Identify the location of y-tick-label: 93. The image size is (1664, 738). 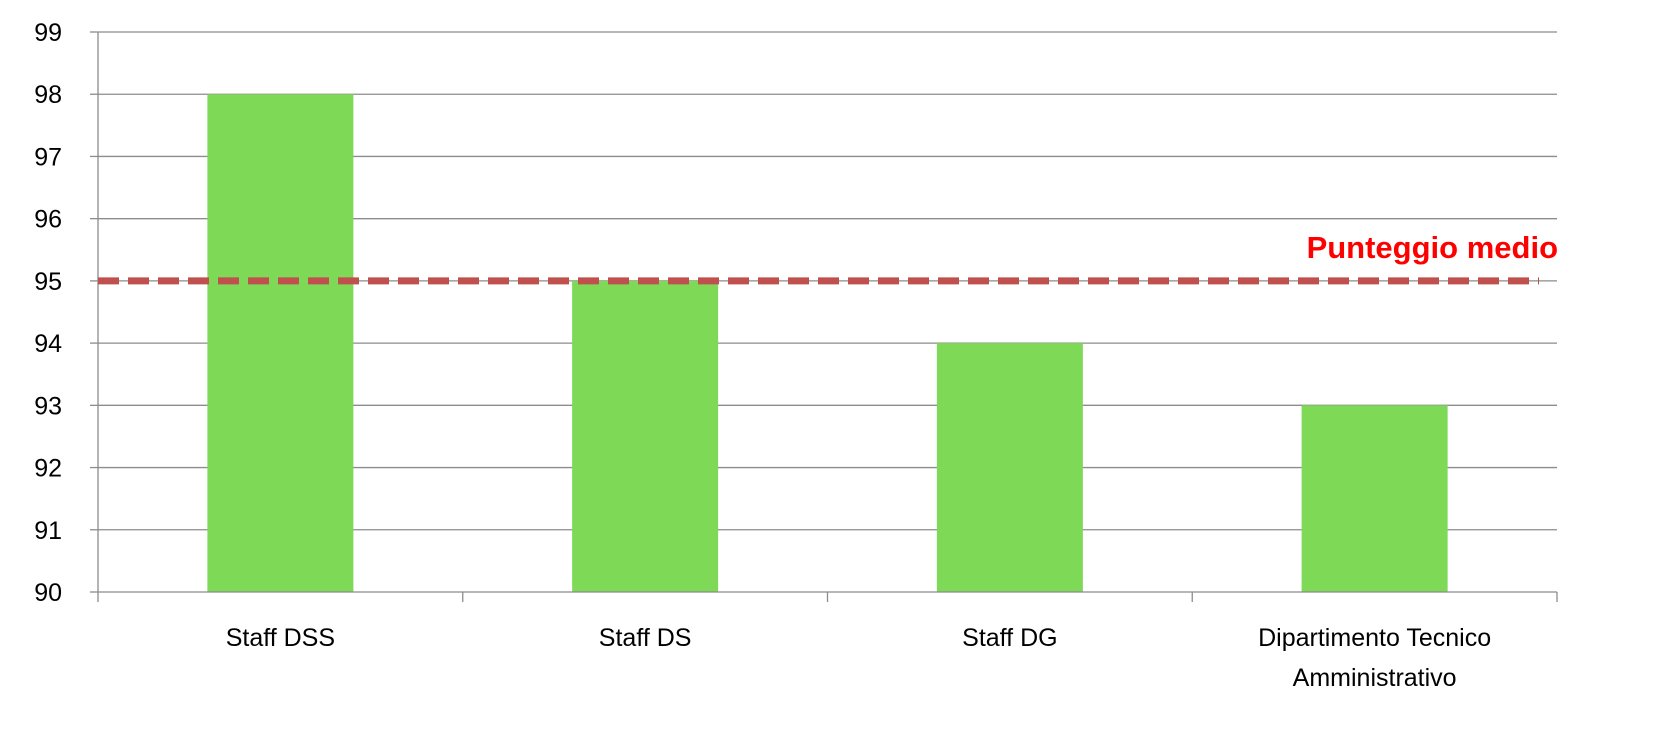
(48, 406).